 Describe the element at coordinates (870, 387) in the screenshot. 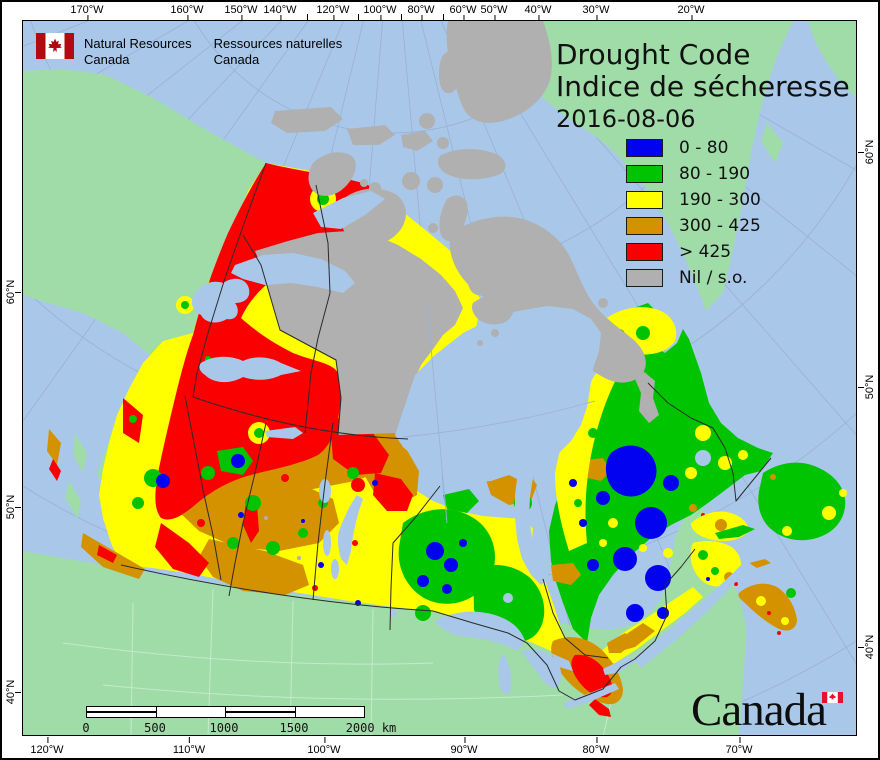

I see `axis-label-right: 50°N` at that location.